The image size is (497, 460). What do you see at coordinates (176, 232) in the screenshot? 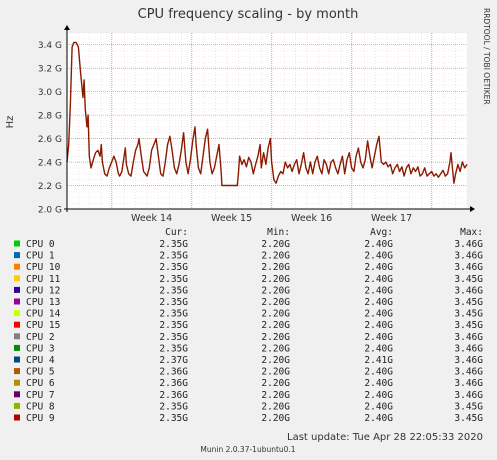
I see `legend-header: Cur:` at bounding box center [176, 232].